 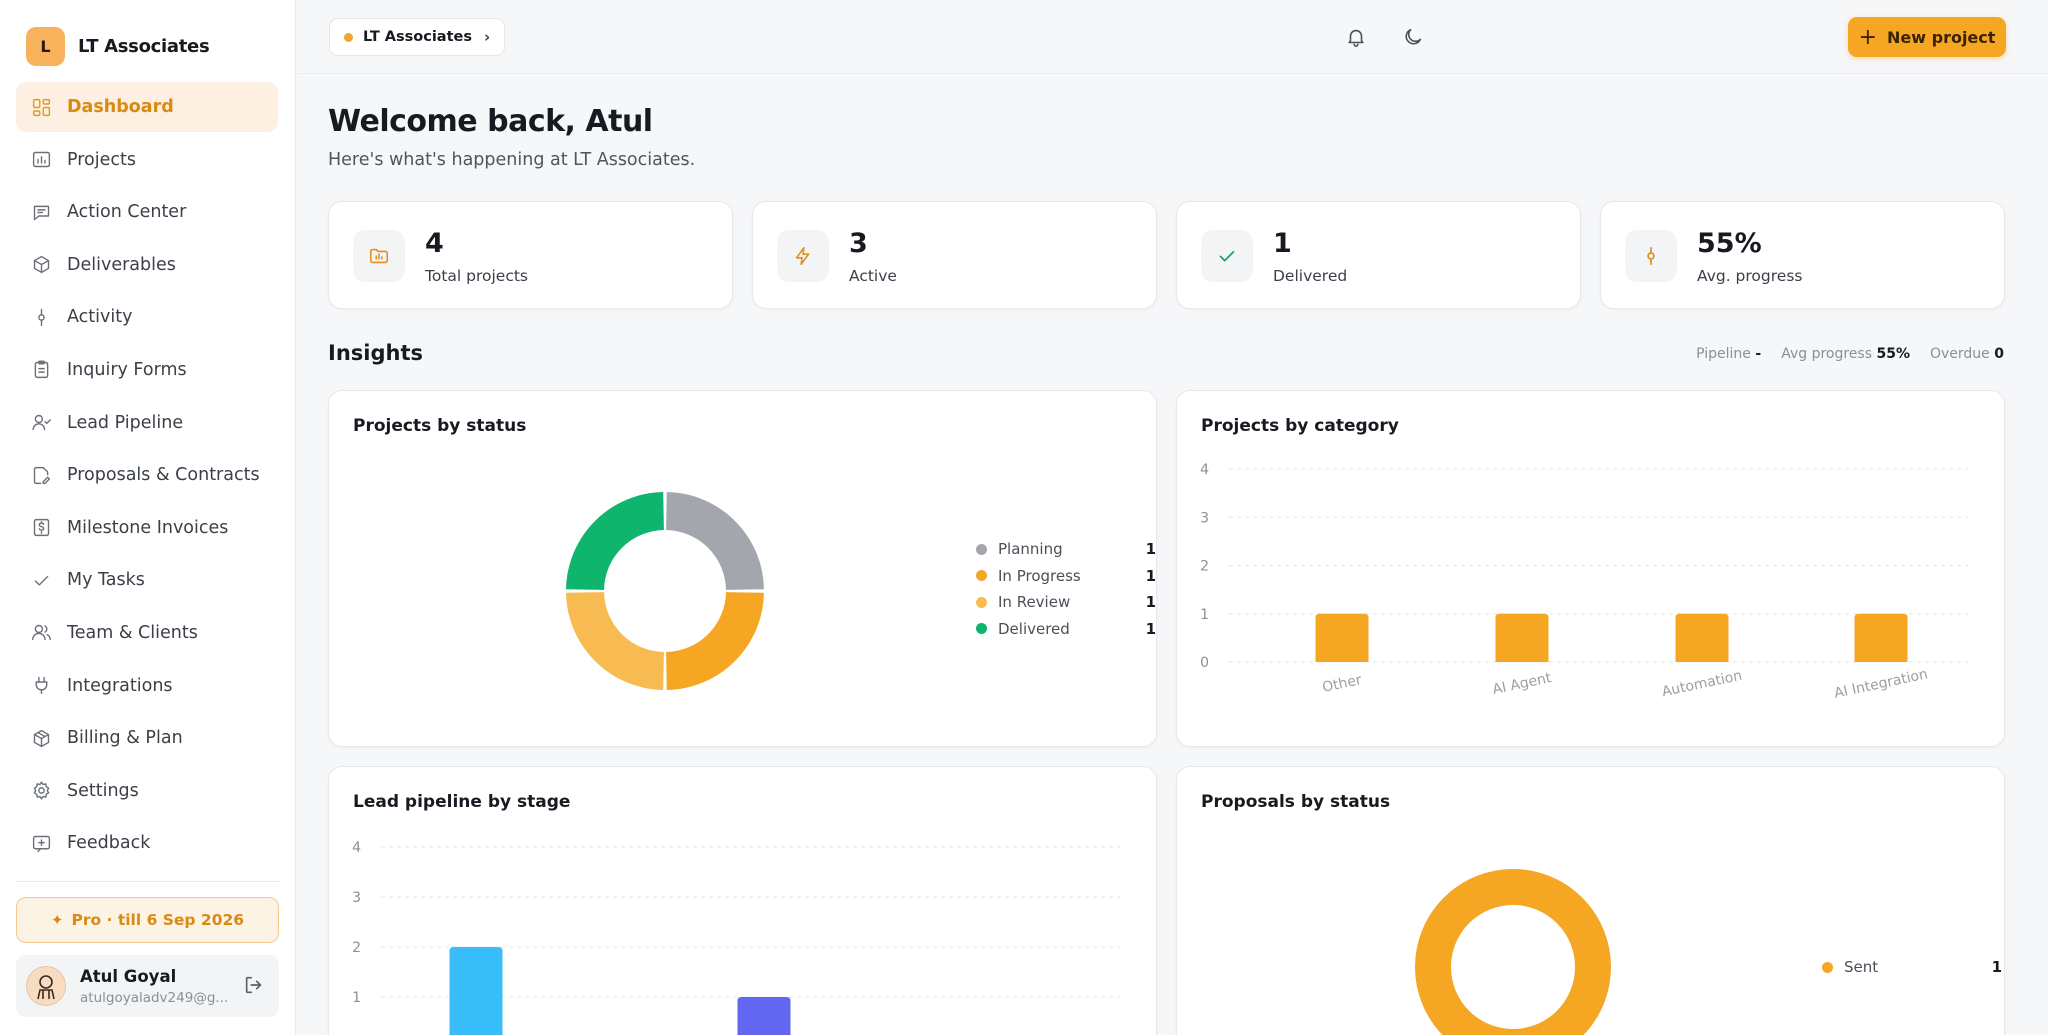 What do you see at coordinates (417, 37) in the screenshot?
I see `workspace-switcher: LT Associates ›` at bounding box center [417, 37].